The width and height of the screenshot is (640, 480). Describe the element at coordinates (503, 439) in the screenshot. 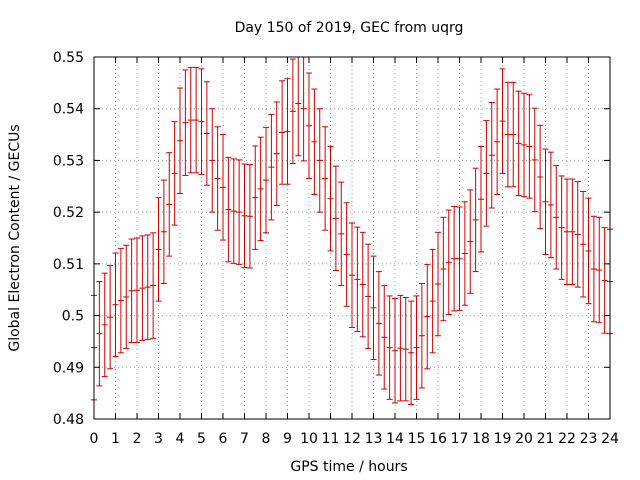

I see `x-tick-label: 19` at that location.